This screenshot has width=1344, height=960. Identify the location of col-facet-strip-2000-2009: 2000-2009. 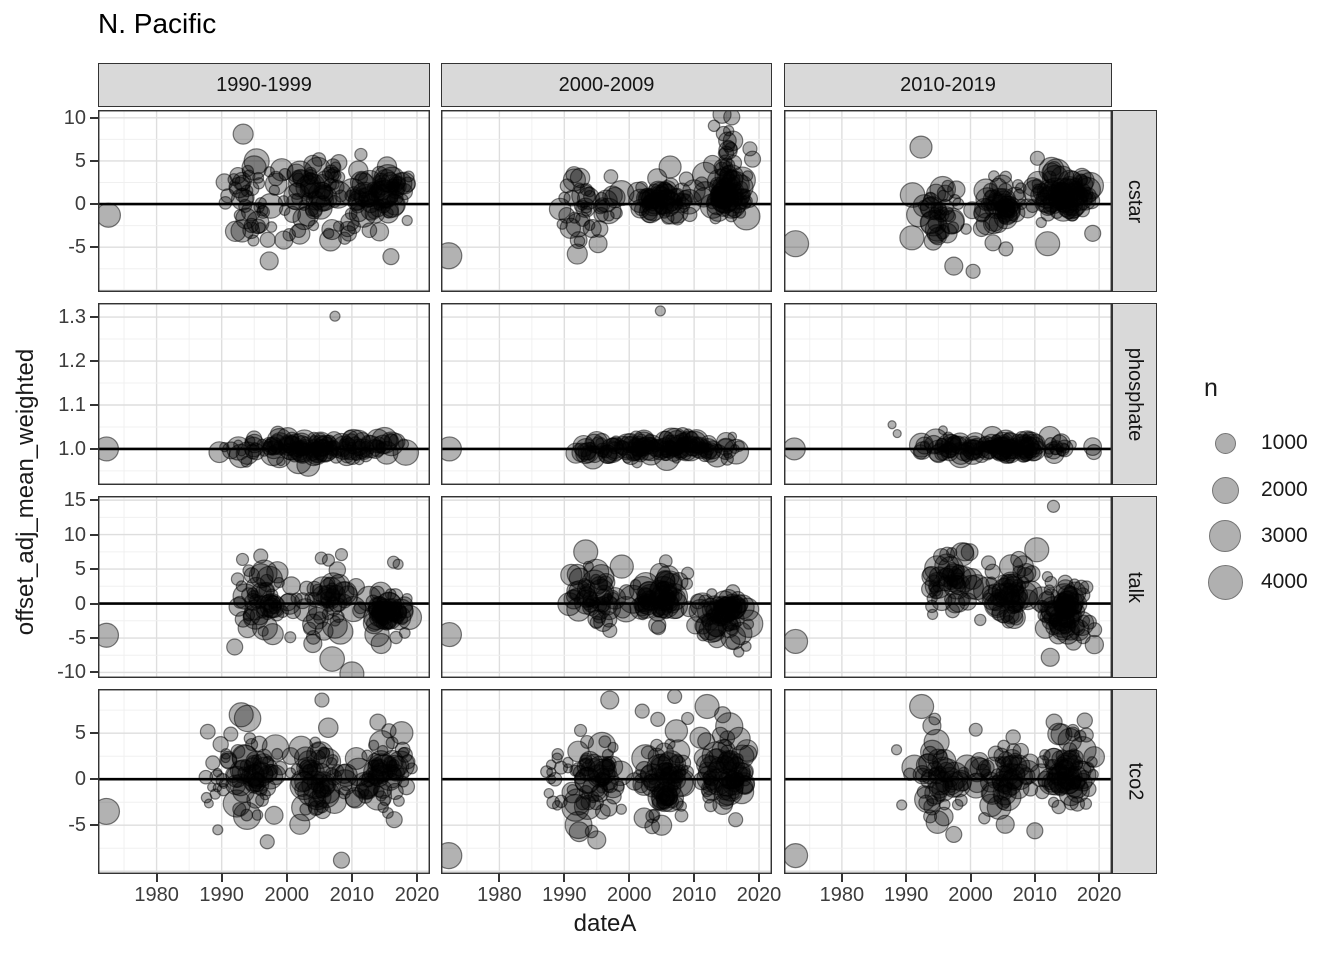
(606, 85).